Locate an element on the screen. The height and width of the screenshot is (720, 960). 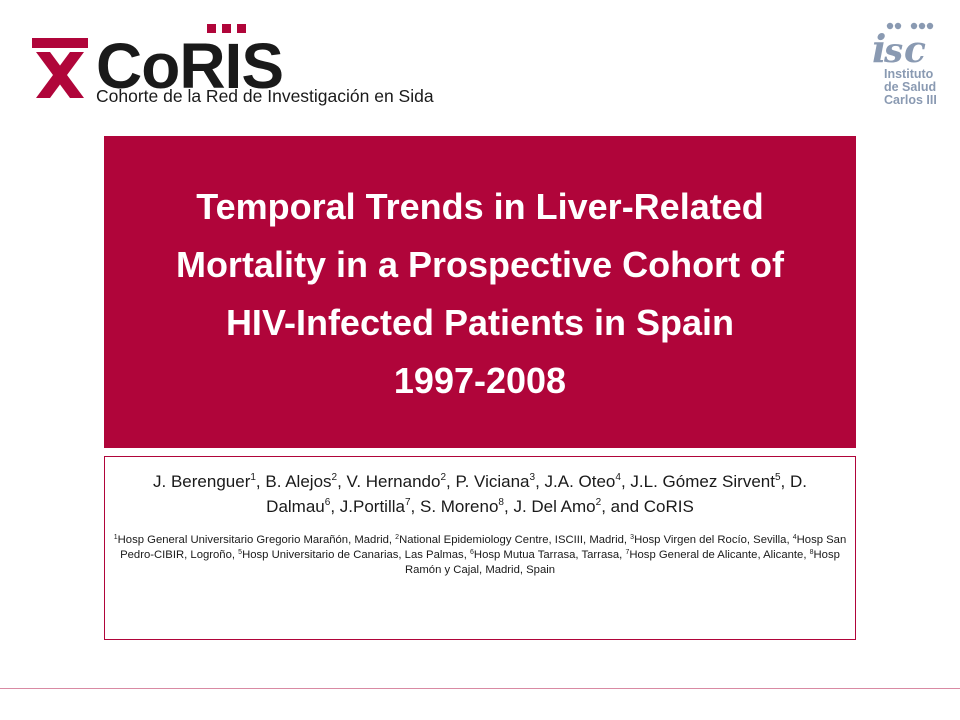
affiliation-number: 1 is located at coordinates (115, 537).